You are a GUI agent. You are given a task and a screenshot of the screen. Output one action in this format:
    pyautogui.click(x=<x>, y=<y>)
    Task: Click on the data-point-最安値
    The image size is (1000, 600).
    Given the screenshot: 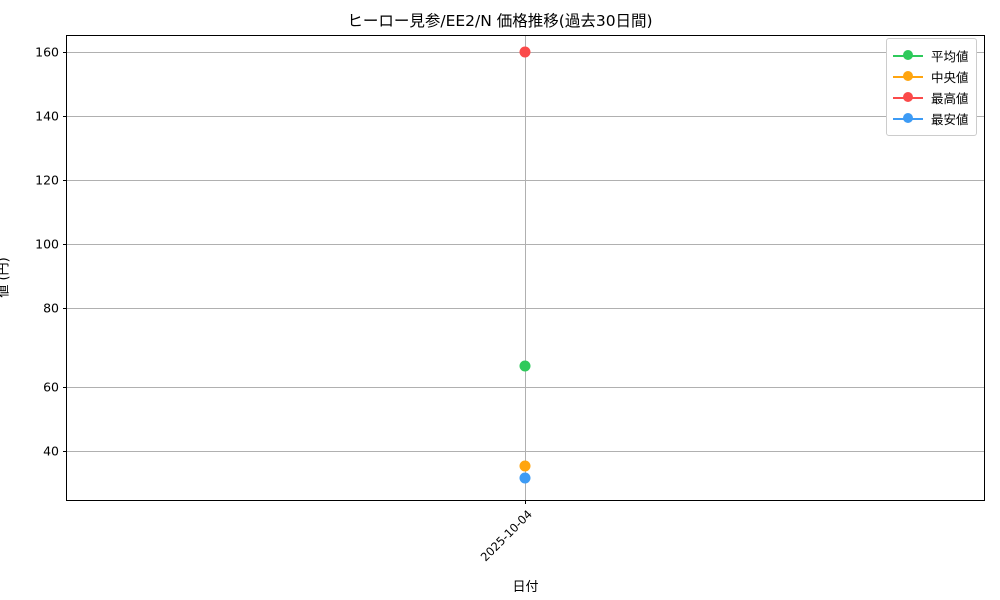 What is the action you would take?
    pyautogui.click(x=525, y=478)
    